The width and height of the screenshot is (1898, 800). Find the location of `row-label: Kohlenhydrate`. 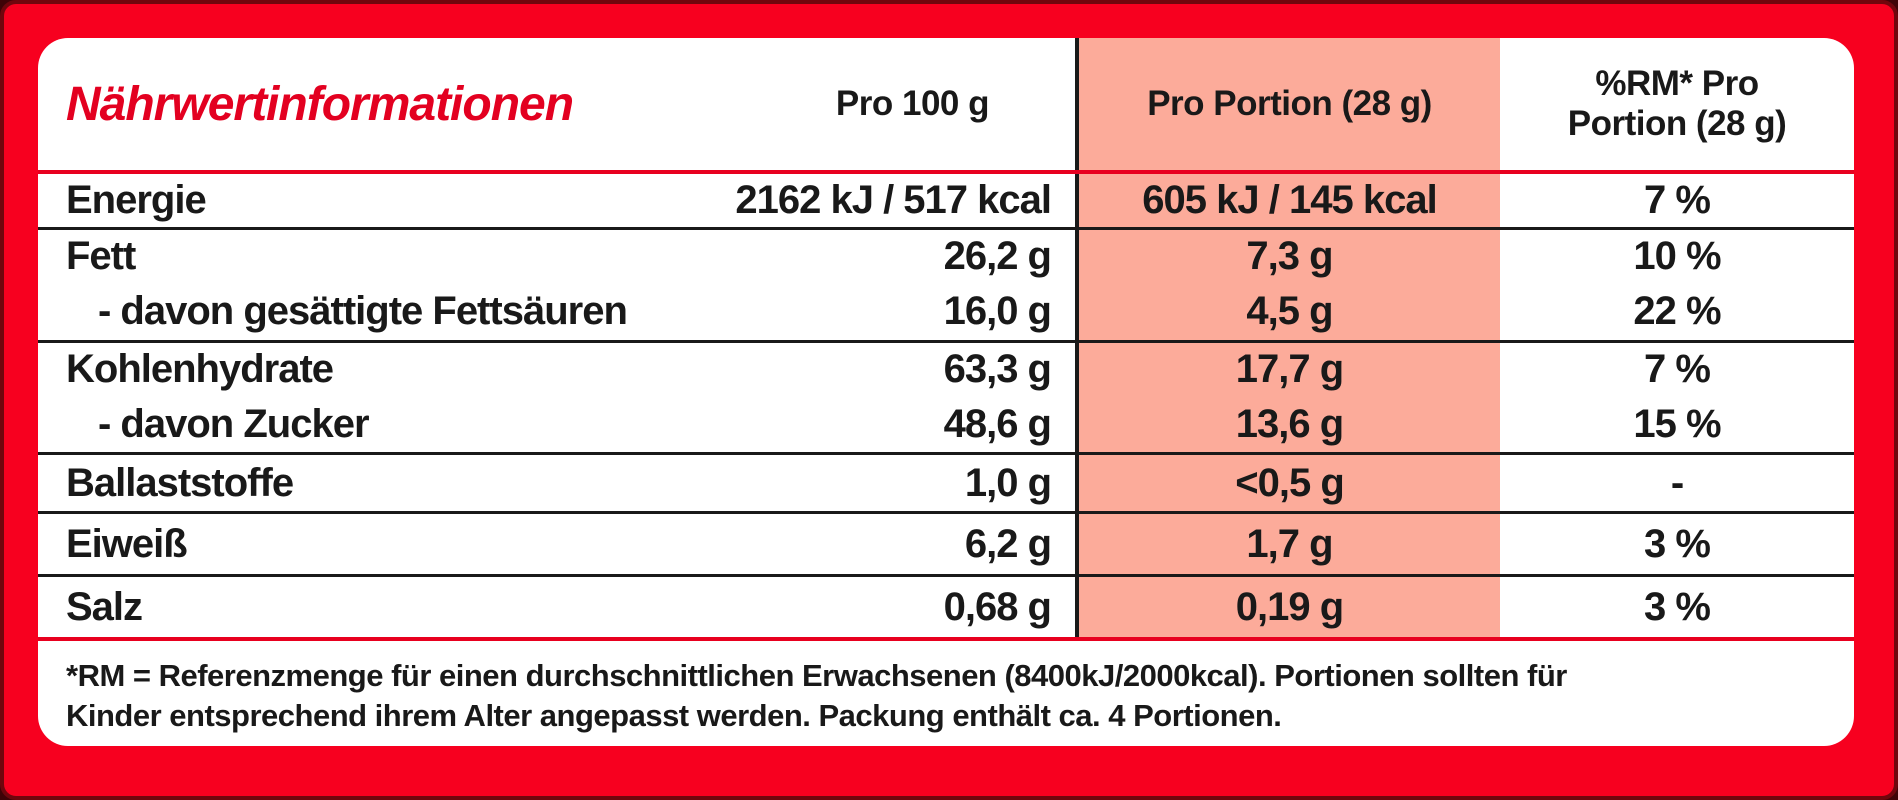

row-label: Kohlenhydrate is located at coordinates (200, 369).